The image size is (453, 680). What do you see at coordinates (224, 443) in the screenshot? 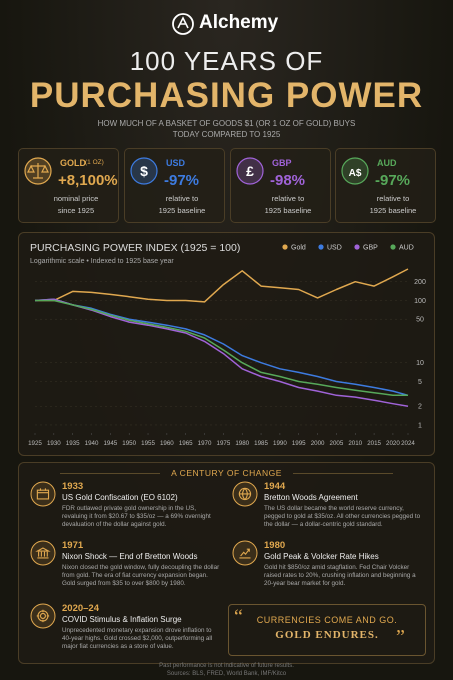
I see `x-tick-label: 1975` at bounding box center [224, 443].